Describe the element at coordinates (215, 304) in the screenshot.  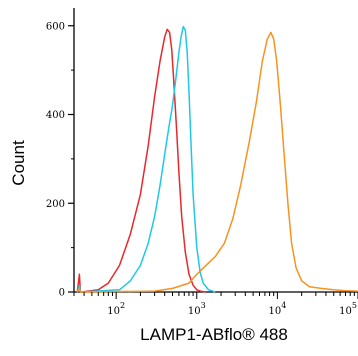
I see `x-axis-ticks: 10² 10³ 10⁴ 10⁵` at that location.